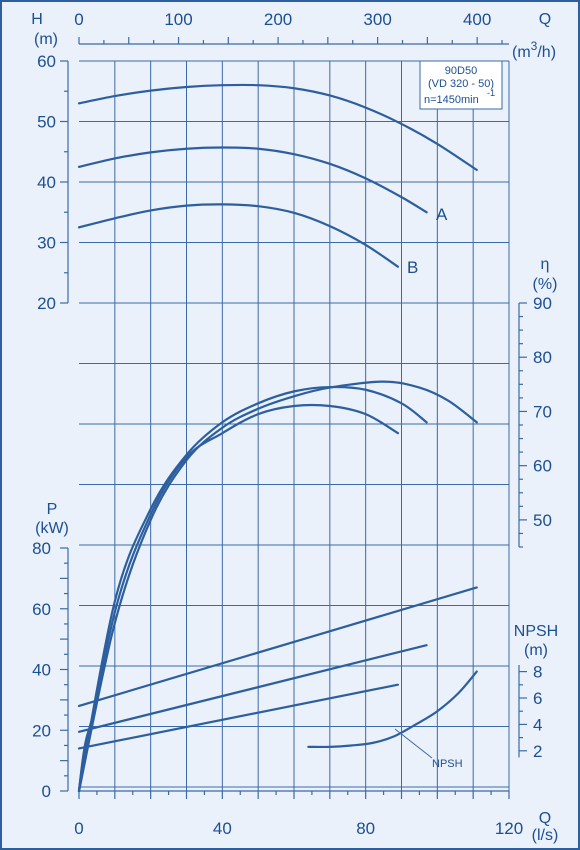 The image size is (580, 850). I want to click on efficiency-tick-label: 90, so click(542, 303).